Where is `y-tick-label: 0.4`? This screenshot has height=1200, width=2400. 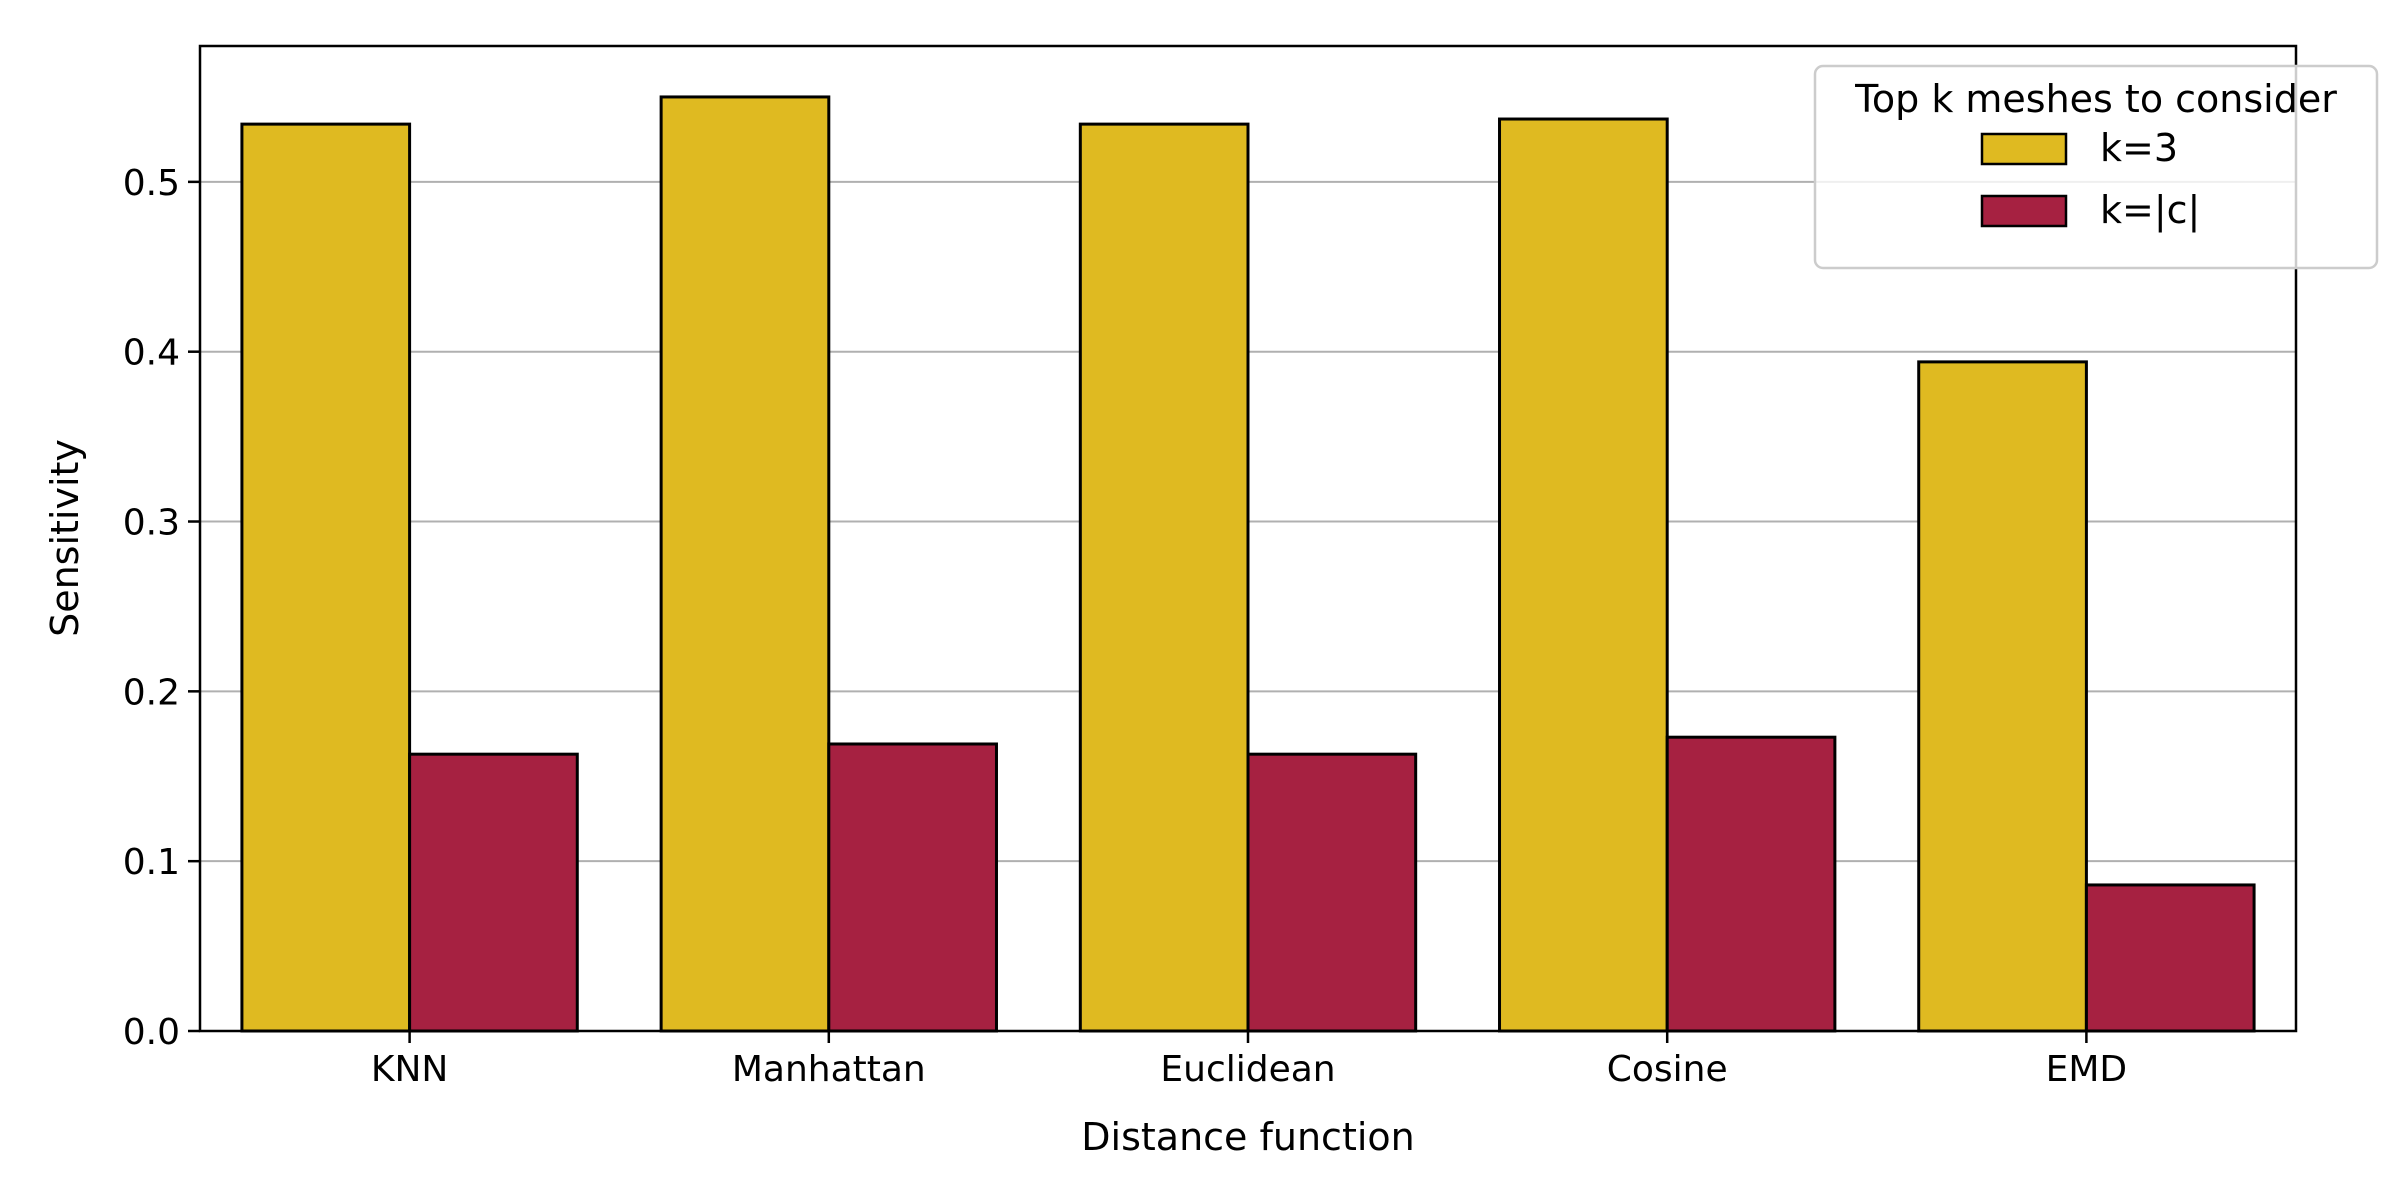
y-tick-label: 0.4 is located at coordinates (151, 353).